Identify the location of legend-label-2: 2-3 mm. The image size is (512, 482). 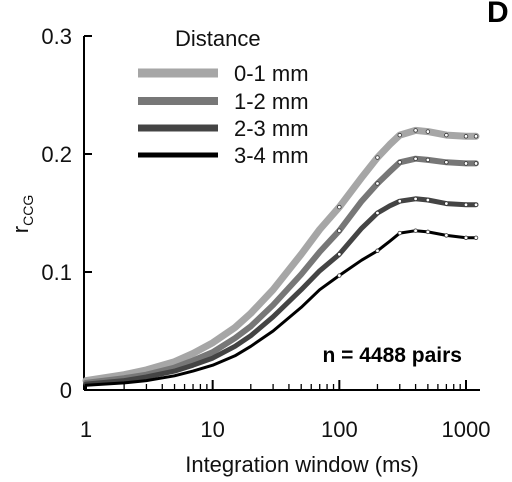
(271, 128).